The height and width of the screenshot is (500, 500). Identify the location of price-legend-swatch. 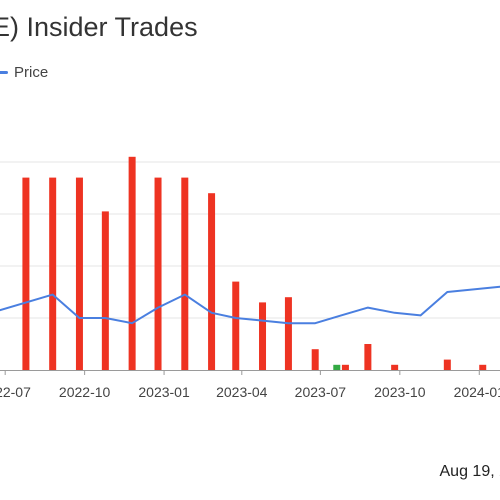
(4, 72).